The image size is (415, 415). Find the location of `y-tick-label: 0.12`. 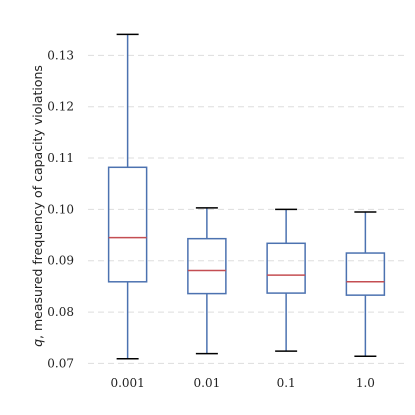

y-tick-label: 0.12 is located at coordinates (60, 107).